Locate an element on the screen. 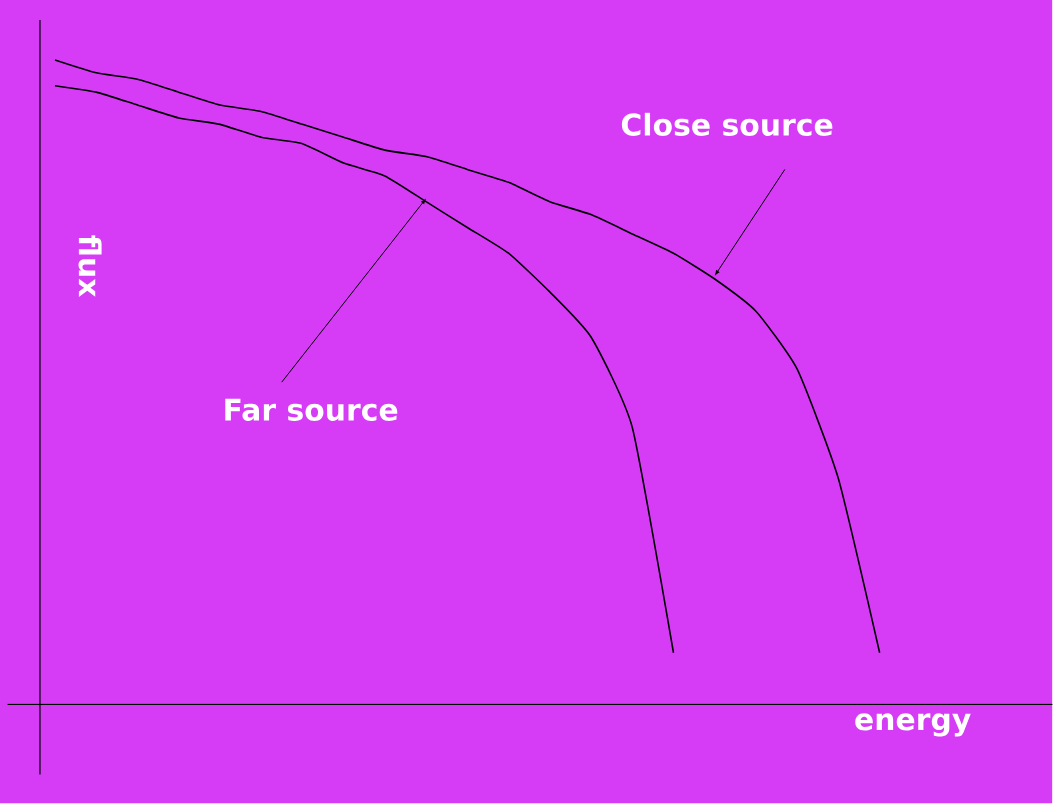  text: Close source is located at coordinates (727, 125).